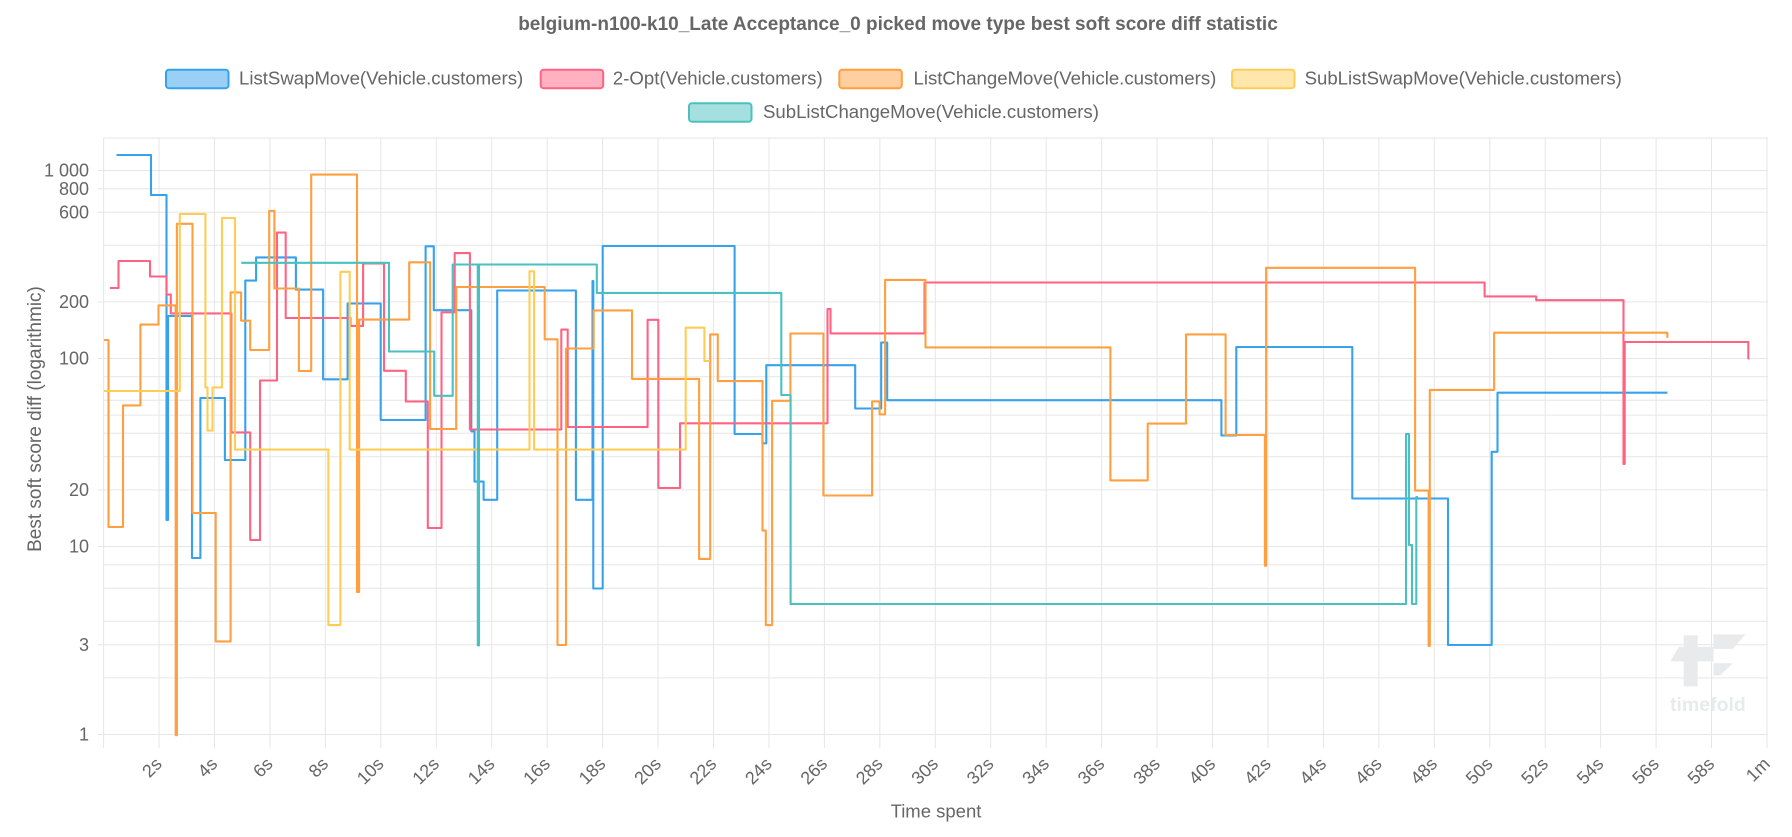  I want to click on svg-text:SubListSwapMove(Vehicle.custom: SubListSwapMove(Vehicle.customers), so click(1463, 78).